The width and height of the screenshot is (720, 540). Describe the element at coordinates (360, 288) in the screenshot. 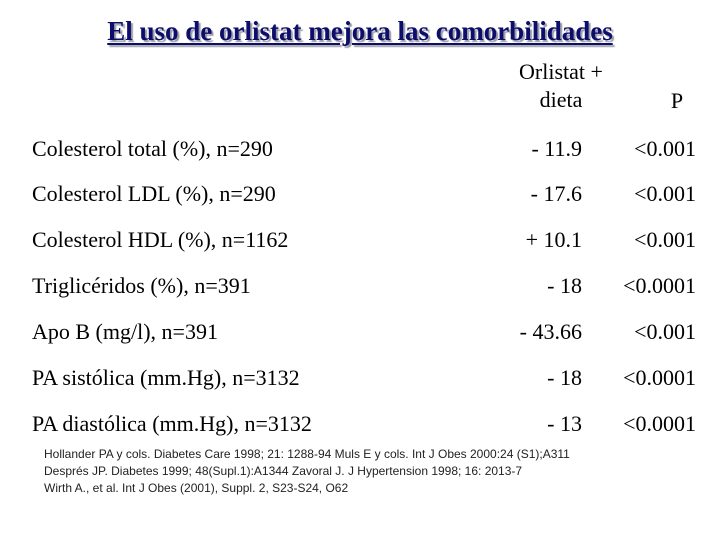

I see `table-row: Triglicéridos (%), n=391 - 18 <0.0001` at that location.